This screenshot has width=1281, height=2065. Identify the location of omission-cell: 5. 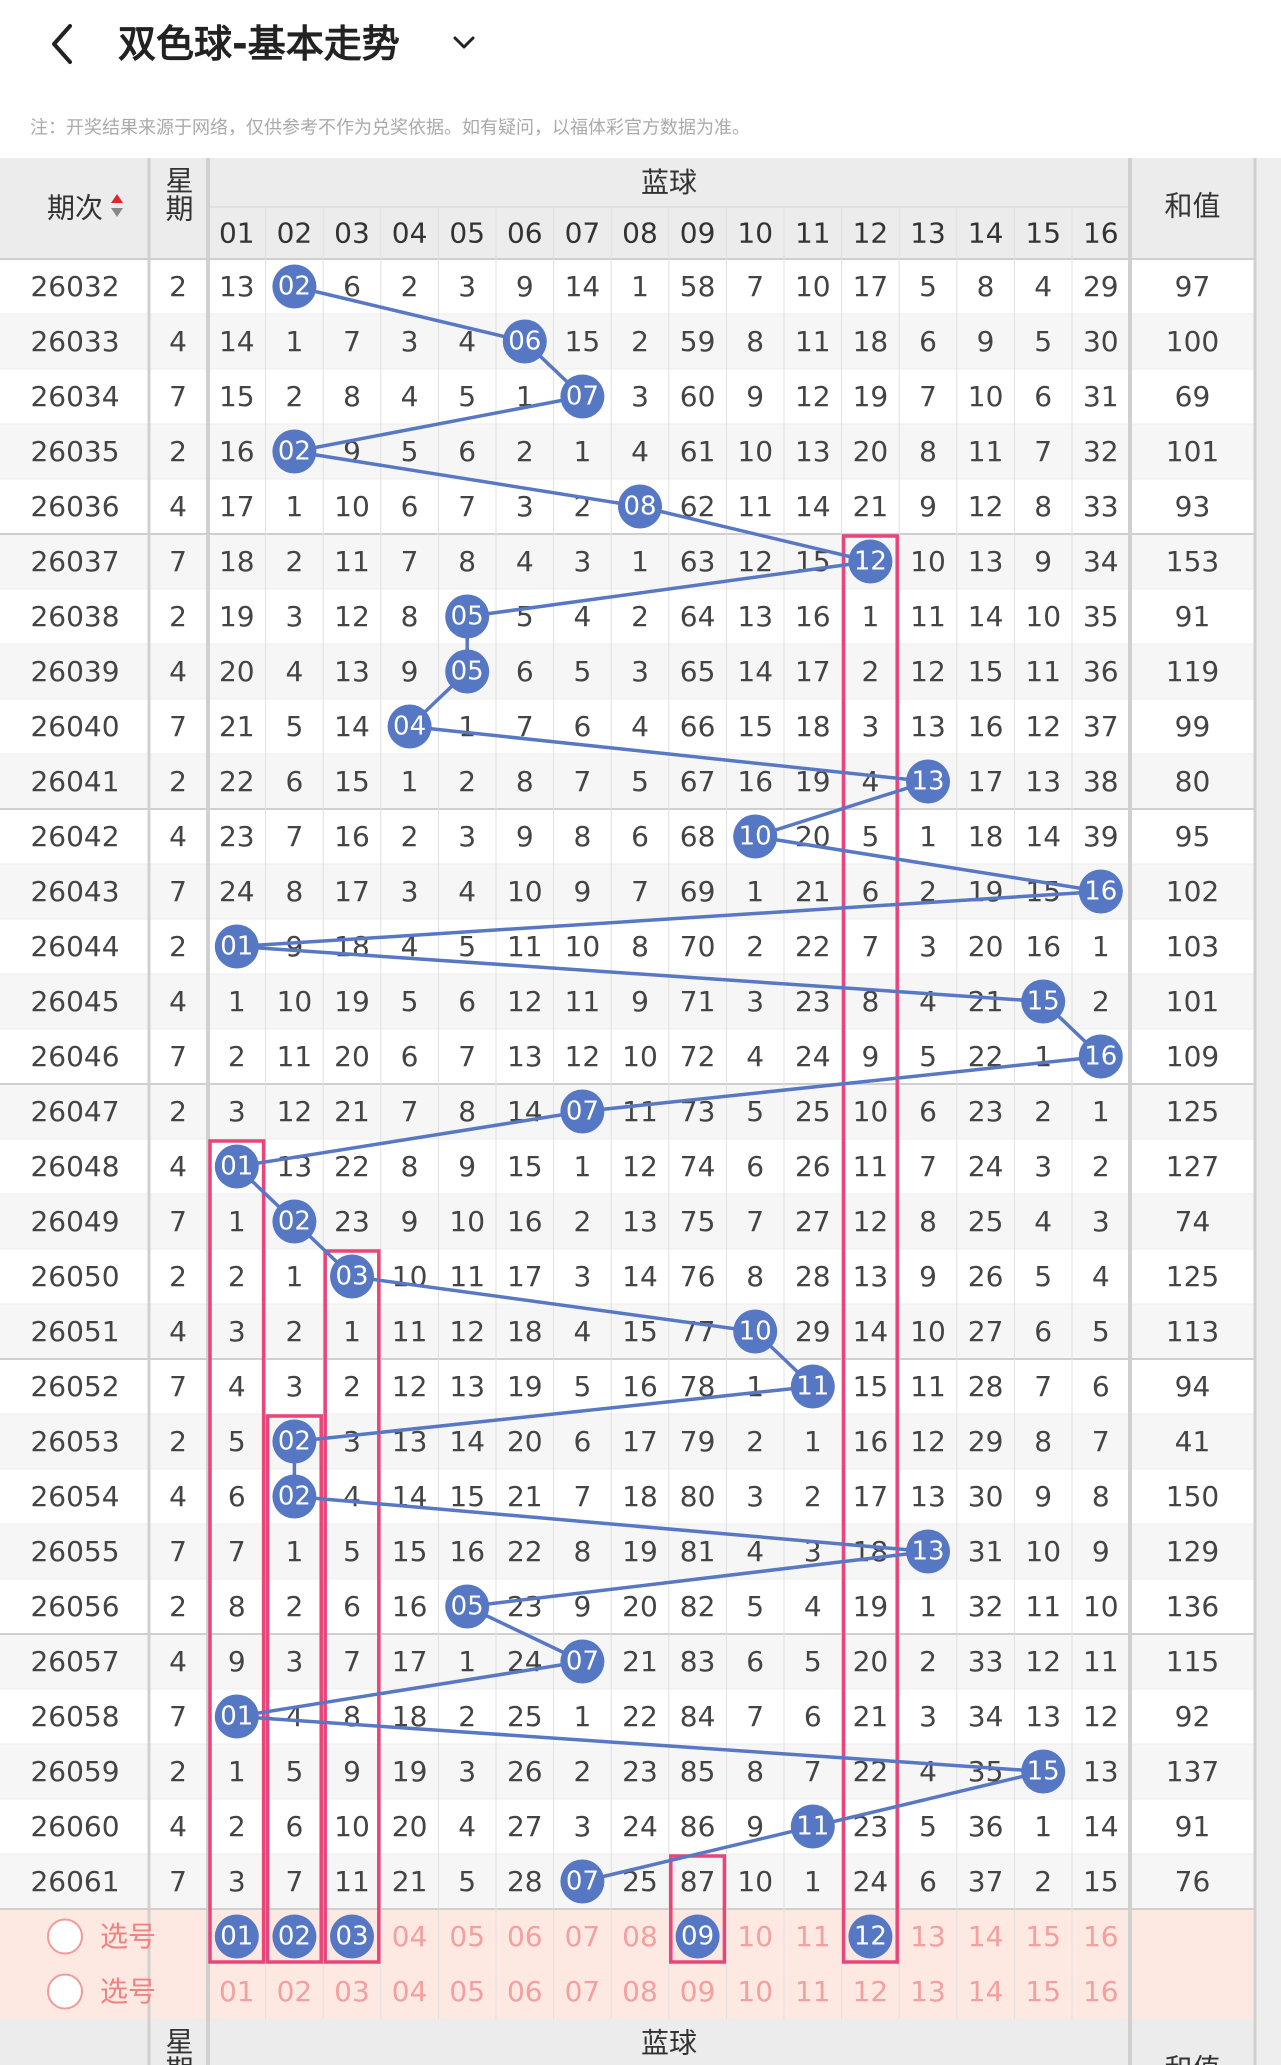
(582, 1386).